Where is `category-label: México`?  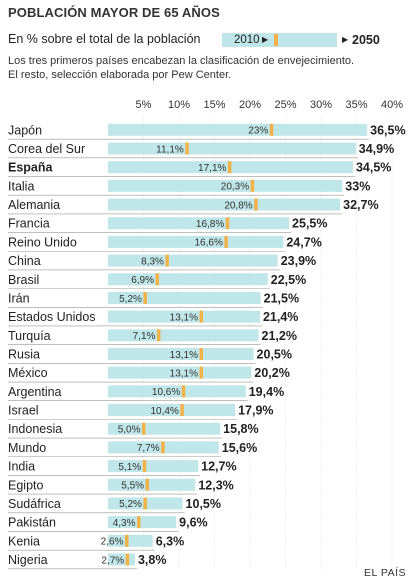
category-label: México is located at coordinates (28, 373).